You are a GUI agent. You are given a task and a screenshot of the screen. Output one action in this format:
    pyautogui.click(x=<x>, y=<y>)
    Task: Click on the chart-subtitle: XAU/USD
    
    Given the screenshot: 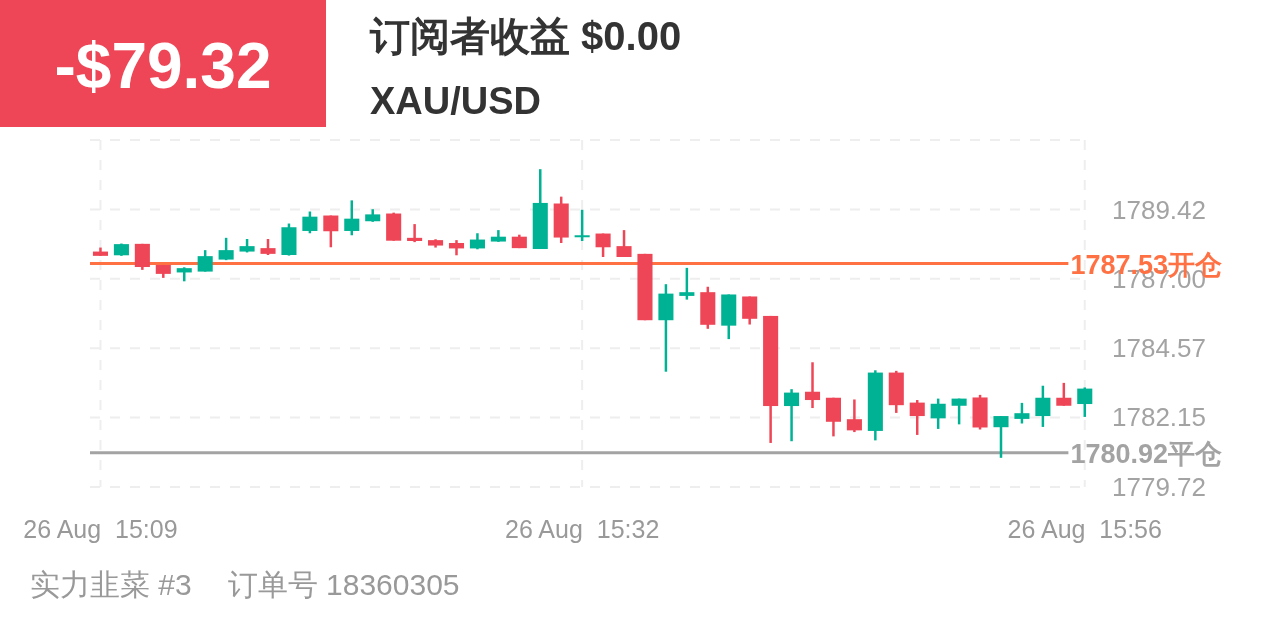 What is the action you would take?
    pyautogui.click(x=456, y=101)
    